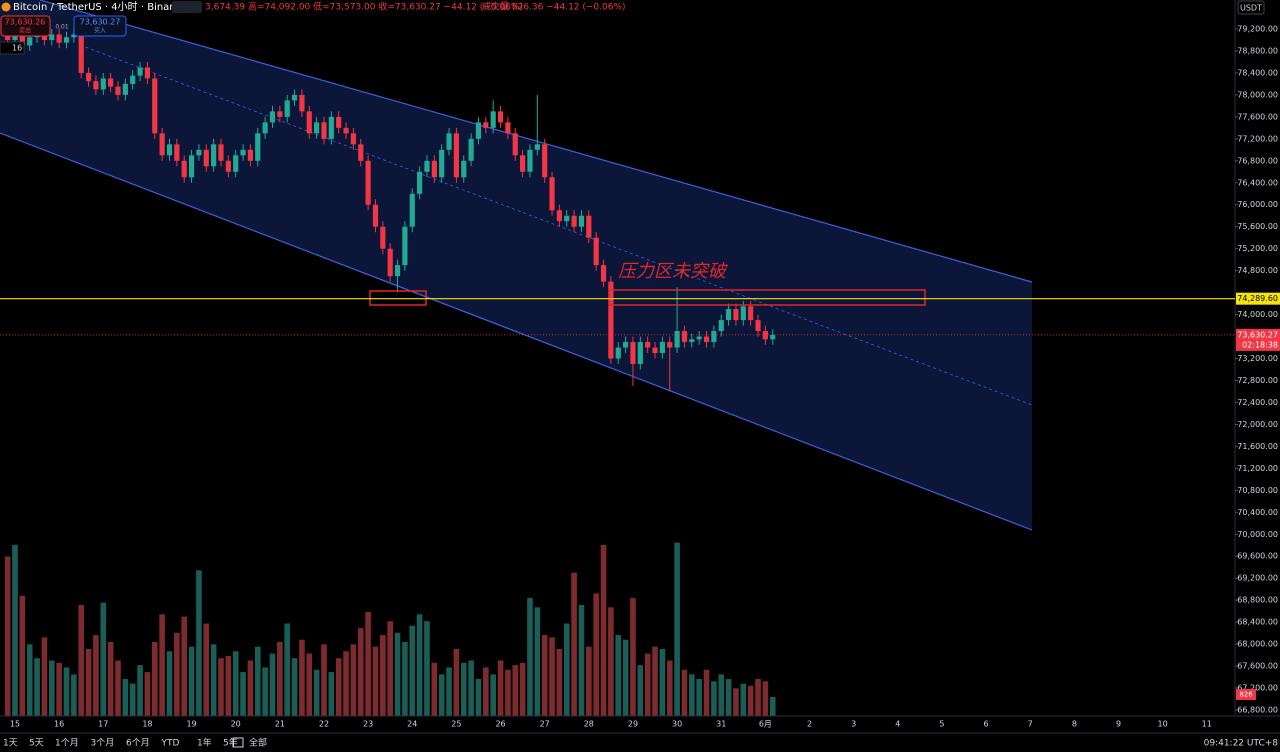 Image resolution: width=1280 pixels, height=752 pixels. Describe the element at coordinates (1257, 116) in the screenshot. I see `y-tick-label: 77,600.00` at that location.